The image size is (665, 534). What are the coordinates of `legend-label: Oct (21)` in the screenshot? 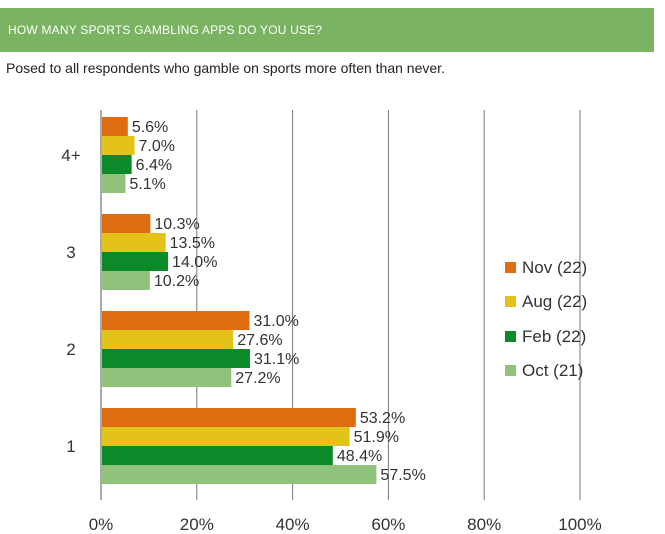 It's located at (552, 370).